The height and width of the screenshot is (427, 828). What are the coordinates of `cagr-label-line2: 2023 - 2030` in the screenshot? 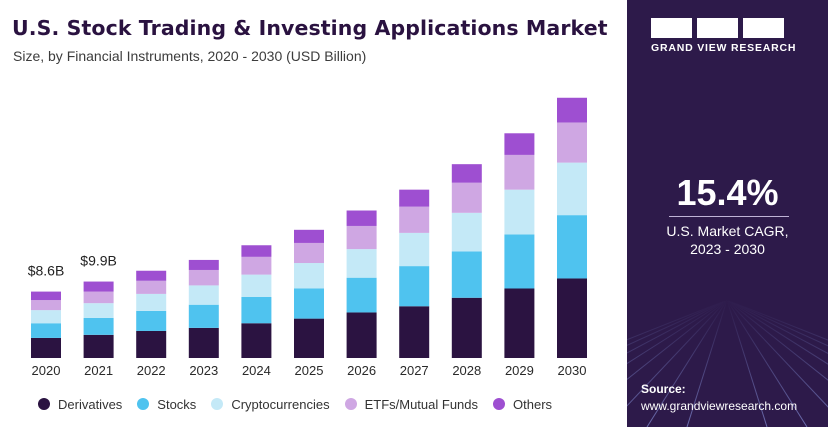 It's located at (727, 249).